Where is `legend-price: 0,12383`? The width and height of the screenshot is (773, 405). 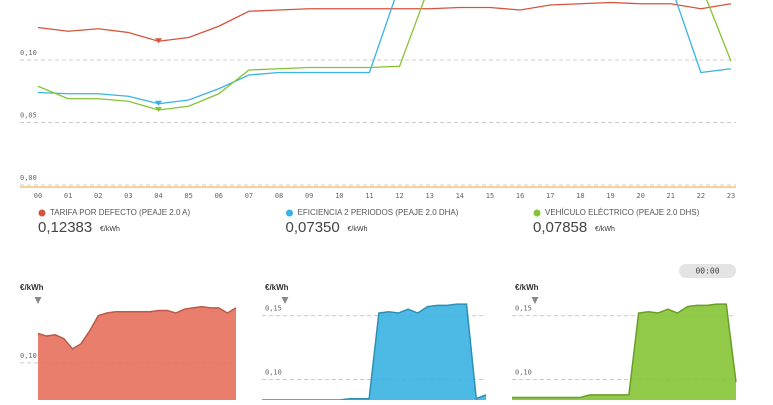
legend-price: 0,12383 is located at coordinates (65, 227).